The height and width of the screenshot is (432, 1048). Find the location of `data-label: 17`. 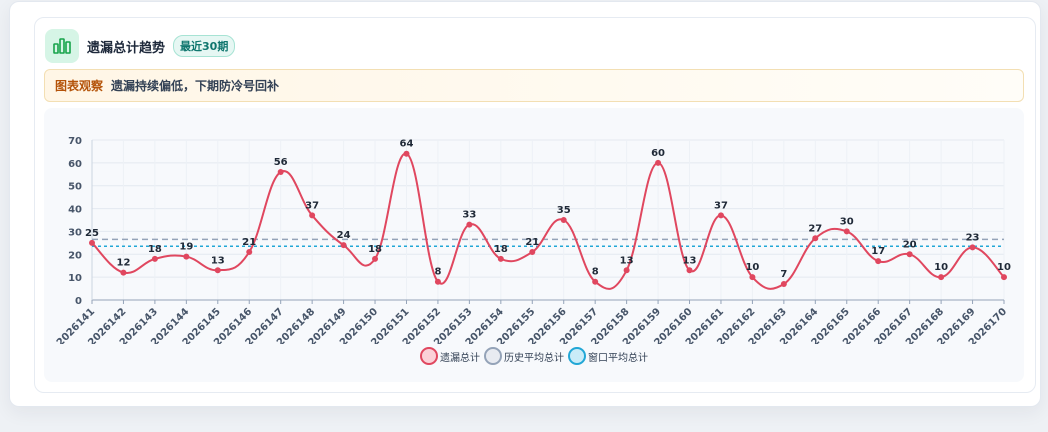

data-label: 17 is located at coordinates (878, 251).